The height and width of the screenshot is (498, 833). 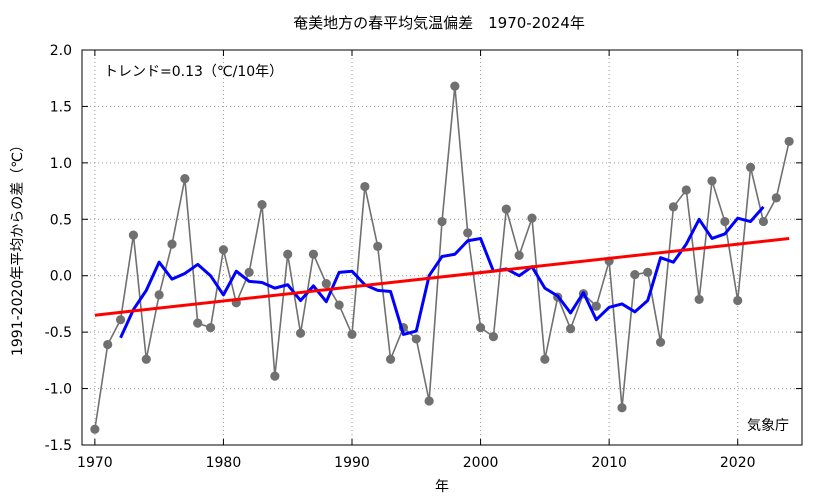 I want to click on x-tick-label: 2020, so click(x=738, y=463).